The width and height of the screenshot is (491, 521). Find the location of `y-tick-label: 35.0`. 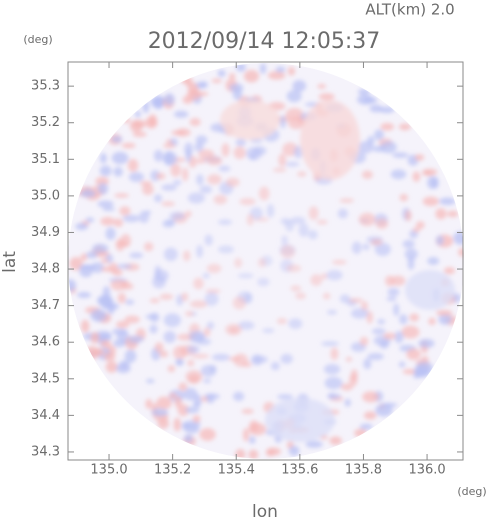

y-tick-label: 35.0 is located at coordinates (45, 195).